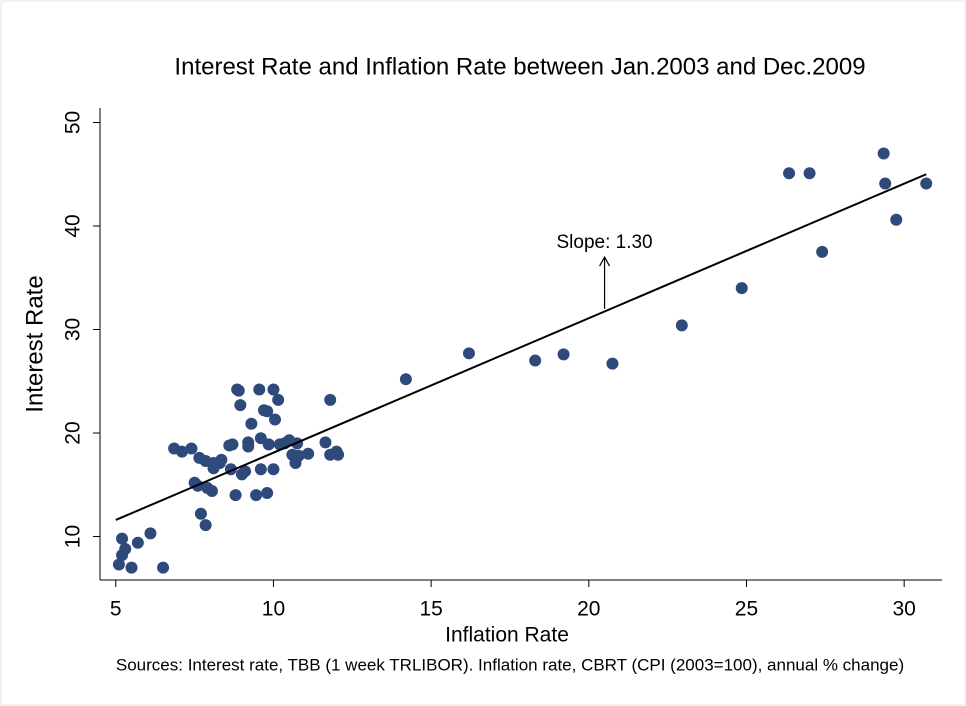 Image resolution: width=966 pixels, height=706 pixels. What do you see at coordinates (746, 609) in the screenshot?
I see `x-tick-label: 25` at bounding box center [746, 609].